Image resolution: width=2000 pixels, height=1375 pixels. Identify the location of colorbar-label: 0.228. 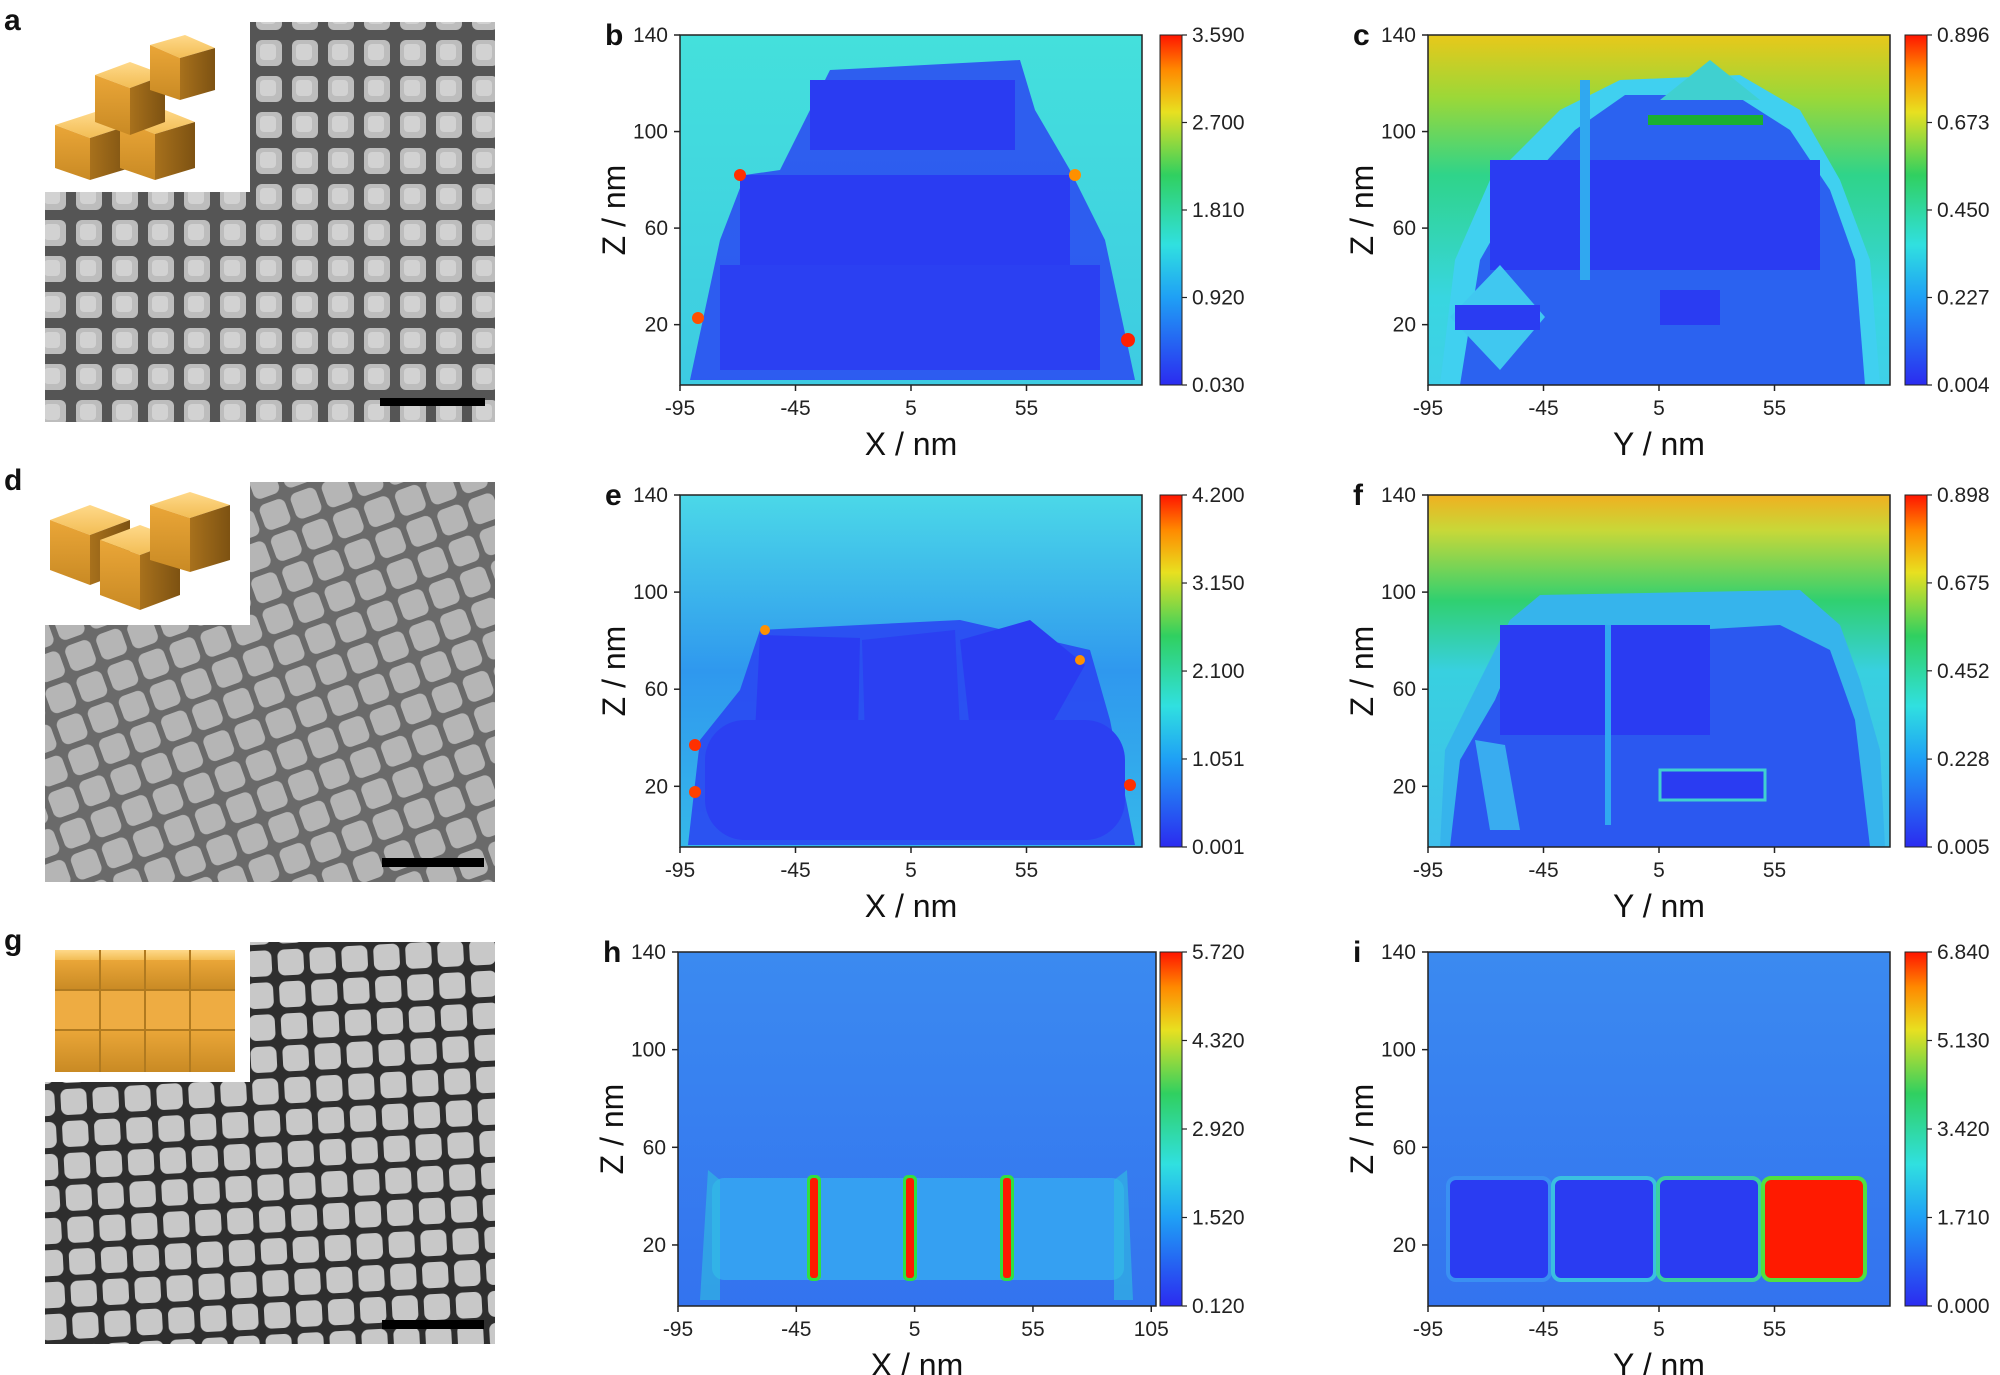
(1963, 759).